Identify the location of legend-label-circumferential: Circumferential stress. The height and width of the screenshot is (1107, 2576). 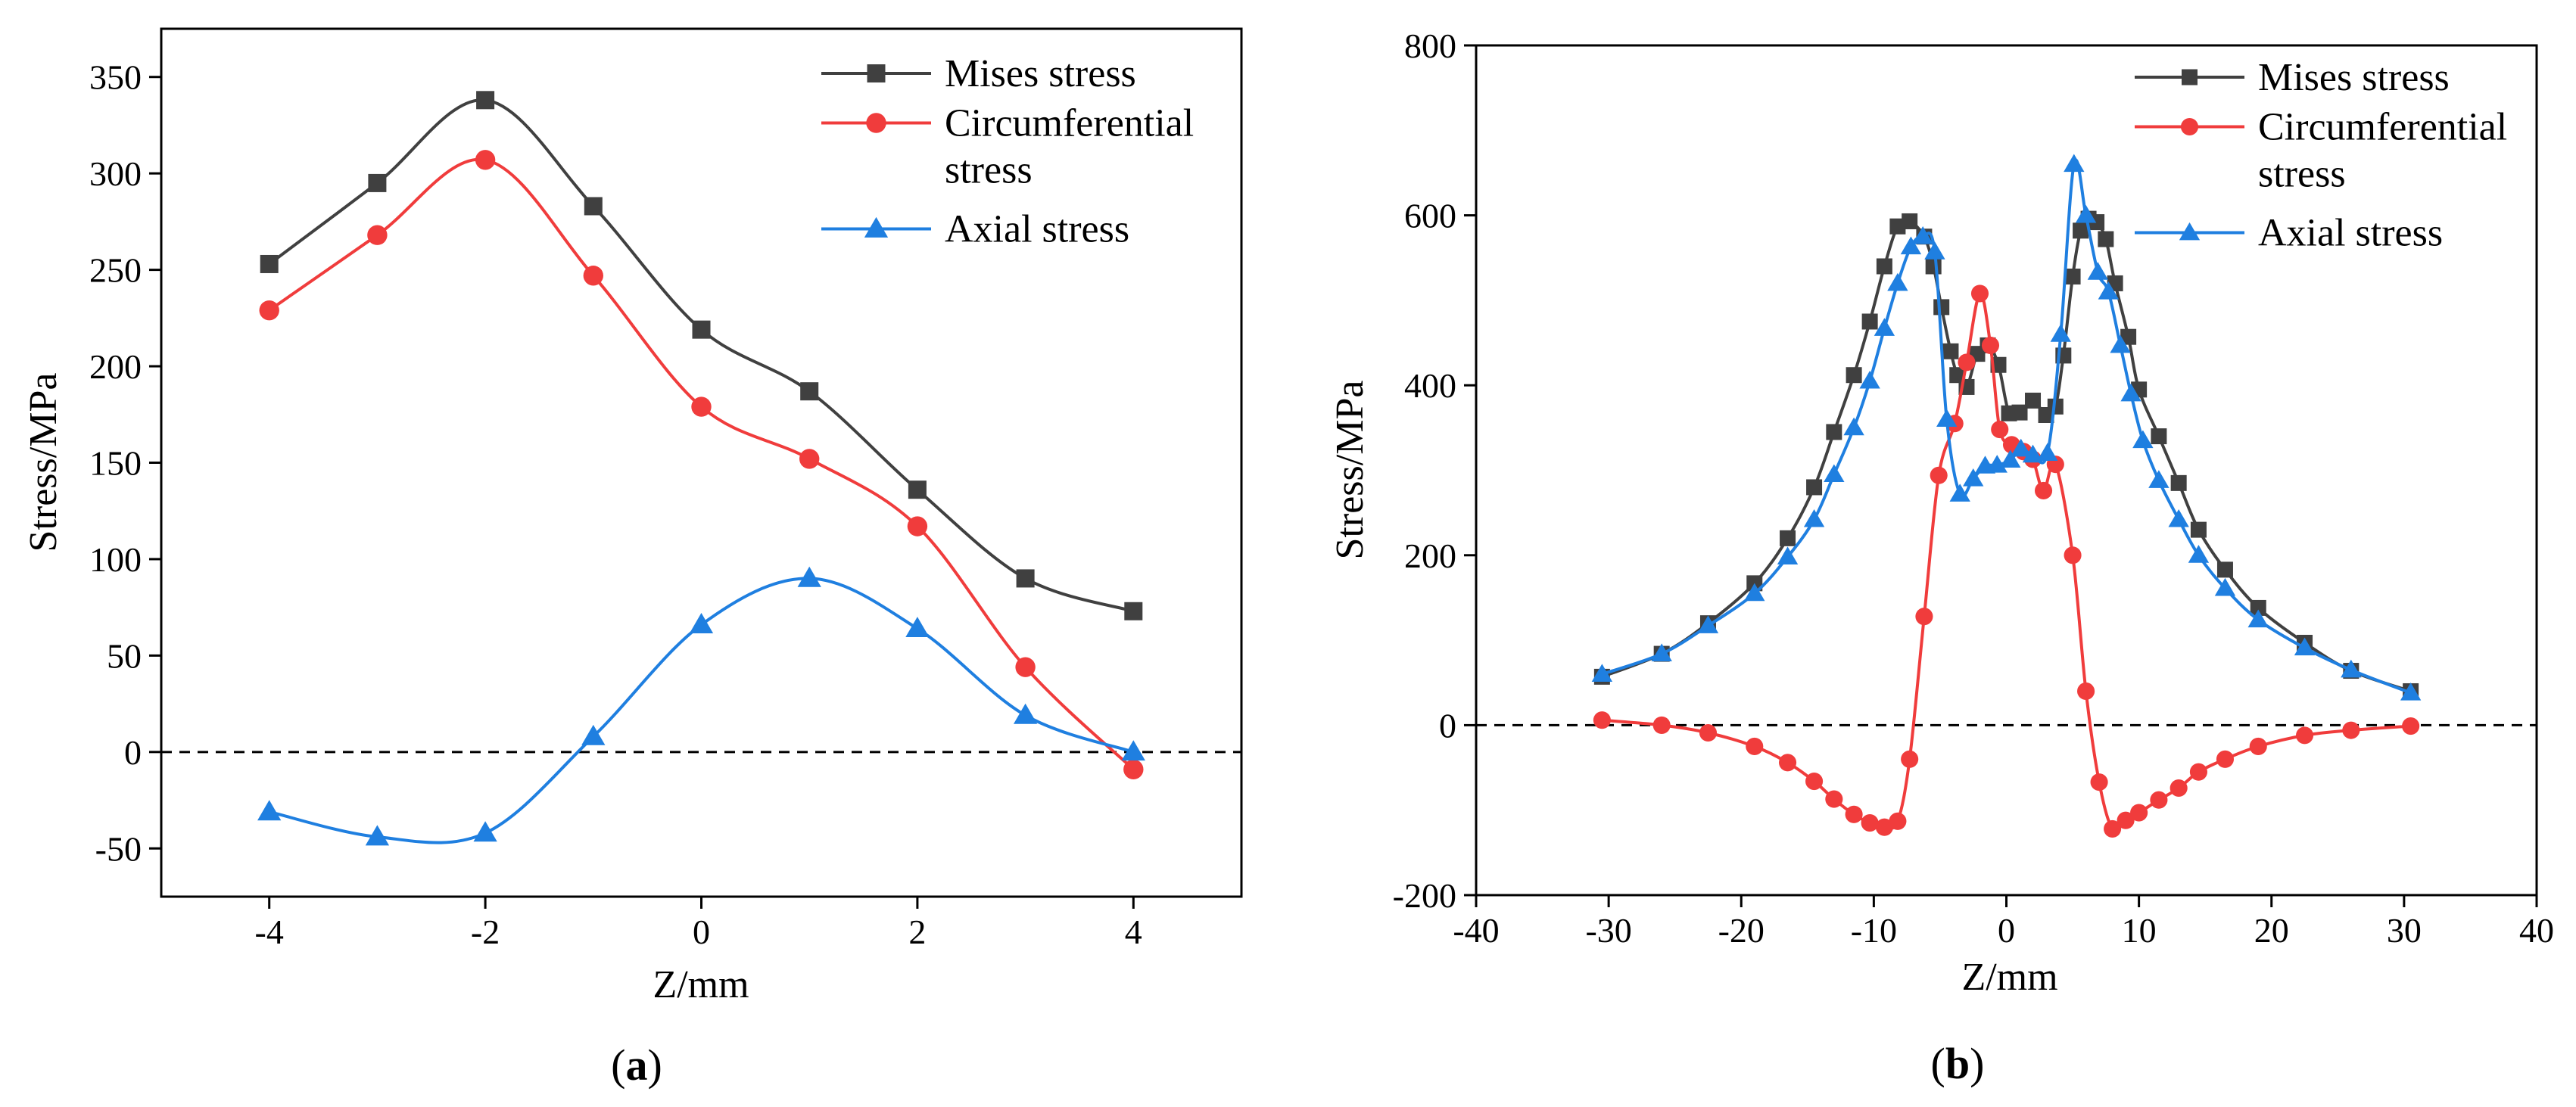
(1069, 147).